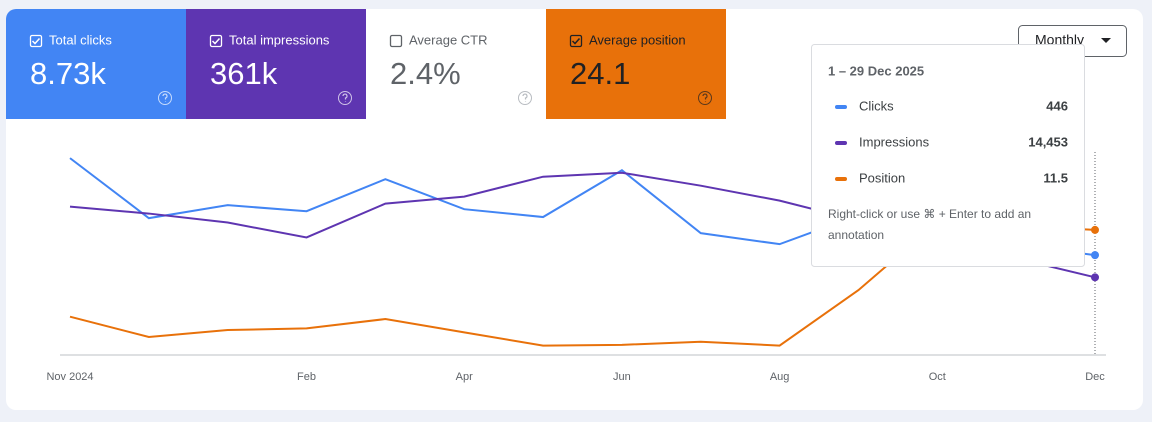 Image resolution: width=1152 pixels, height=422 pixels. I want to click on tooltip-value: 11.5, so click(1055, 177).